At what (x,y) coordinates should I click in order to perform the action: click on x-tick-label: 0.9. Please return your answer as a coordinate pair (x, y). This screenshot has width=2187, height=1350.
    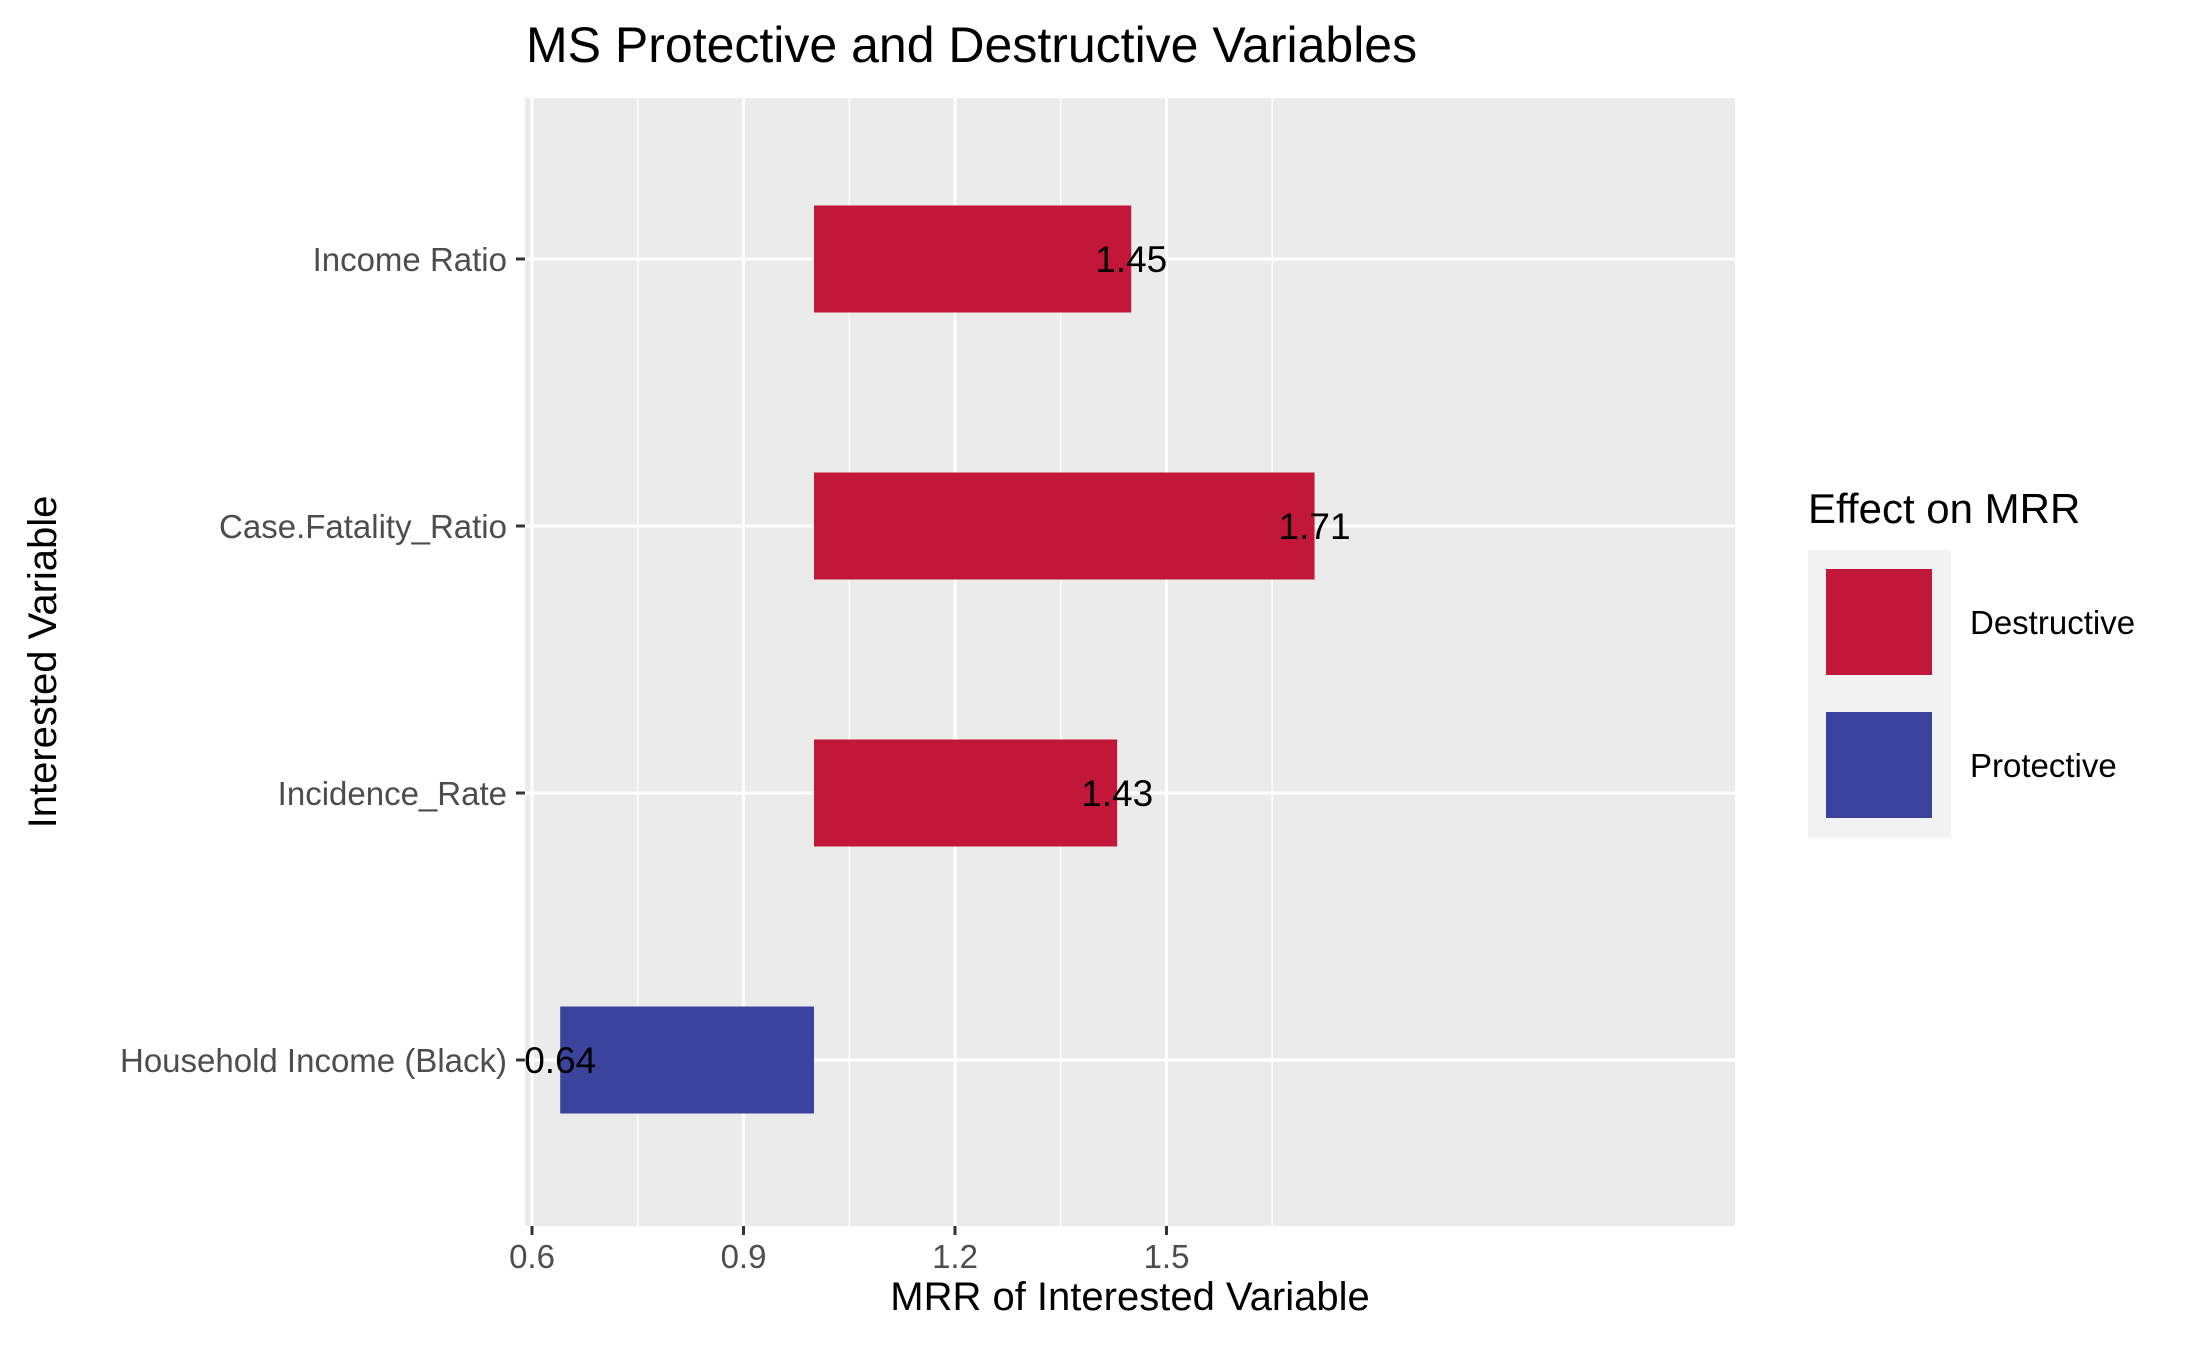
    Looking at the image, I should click on (744, 1256).